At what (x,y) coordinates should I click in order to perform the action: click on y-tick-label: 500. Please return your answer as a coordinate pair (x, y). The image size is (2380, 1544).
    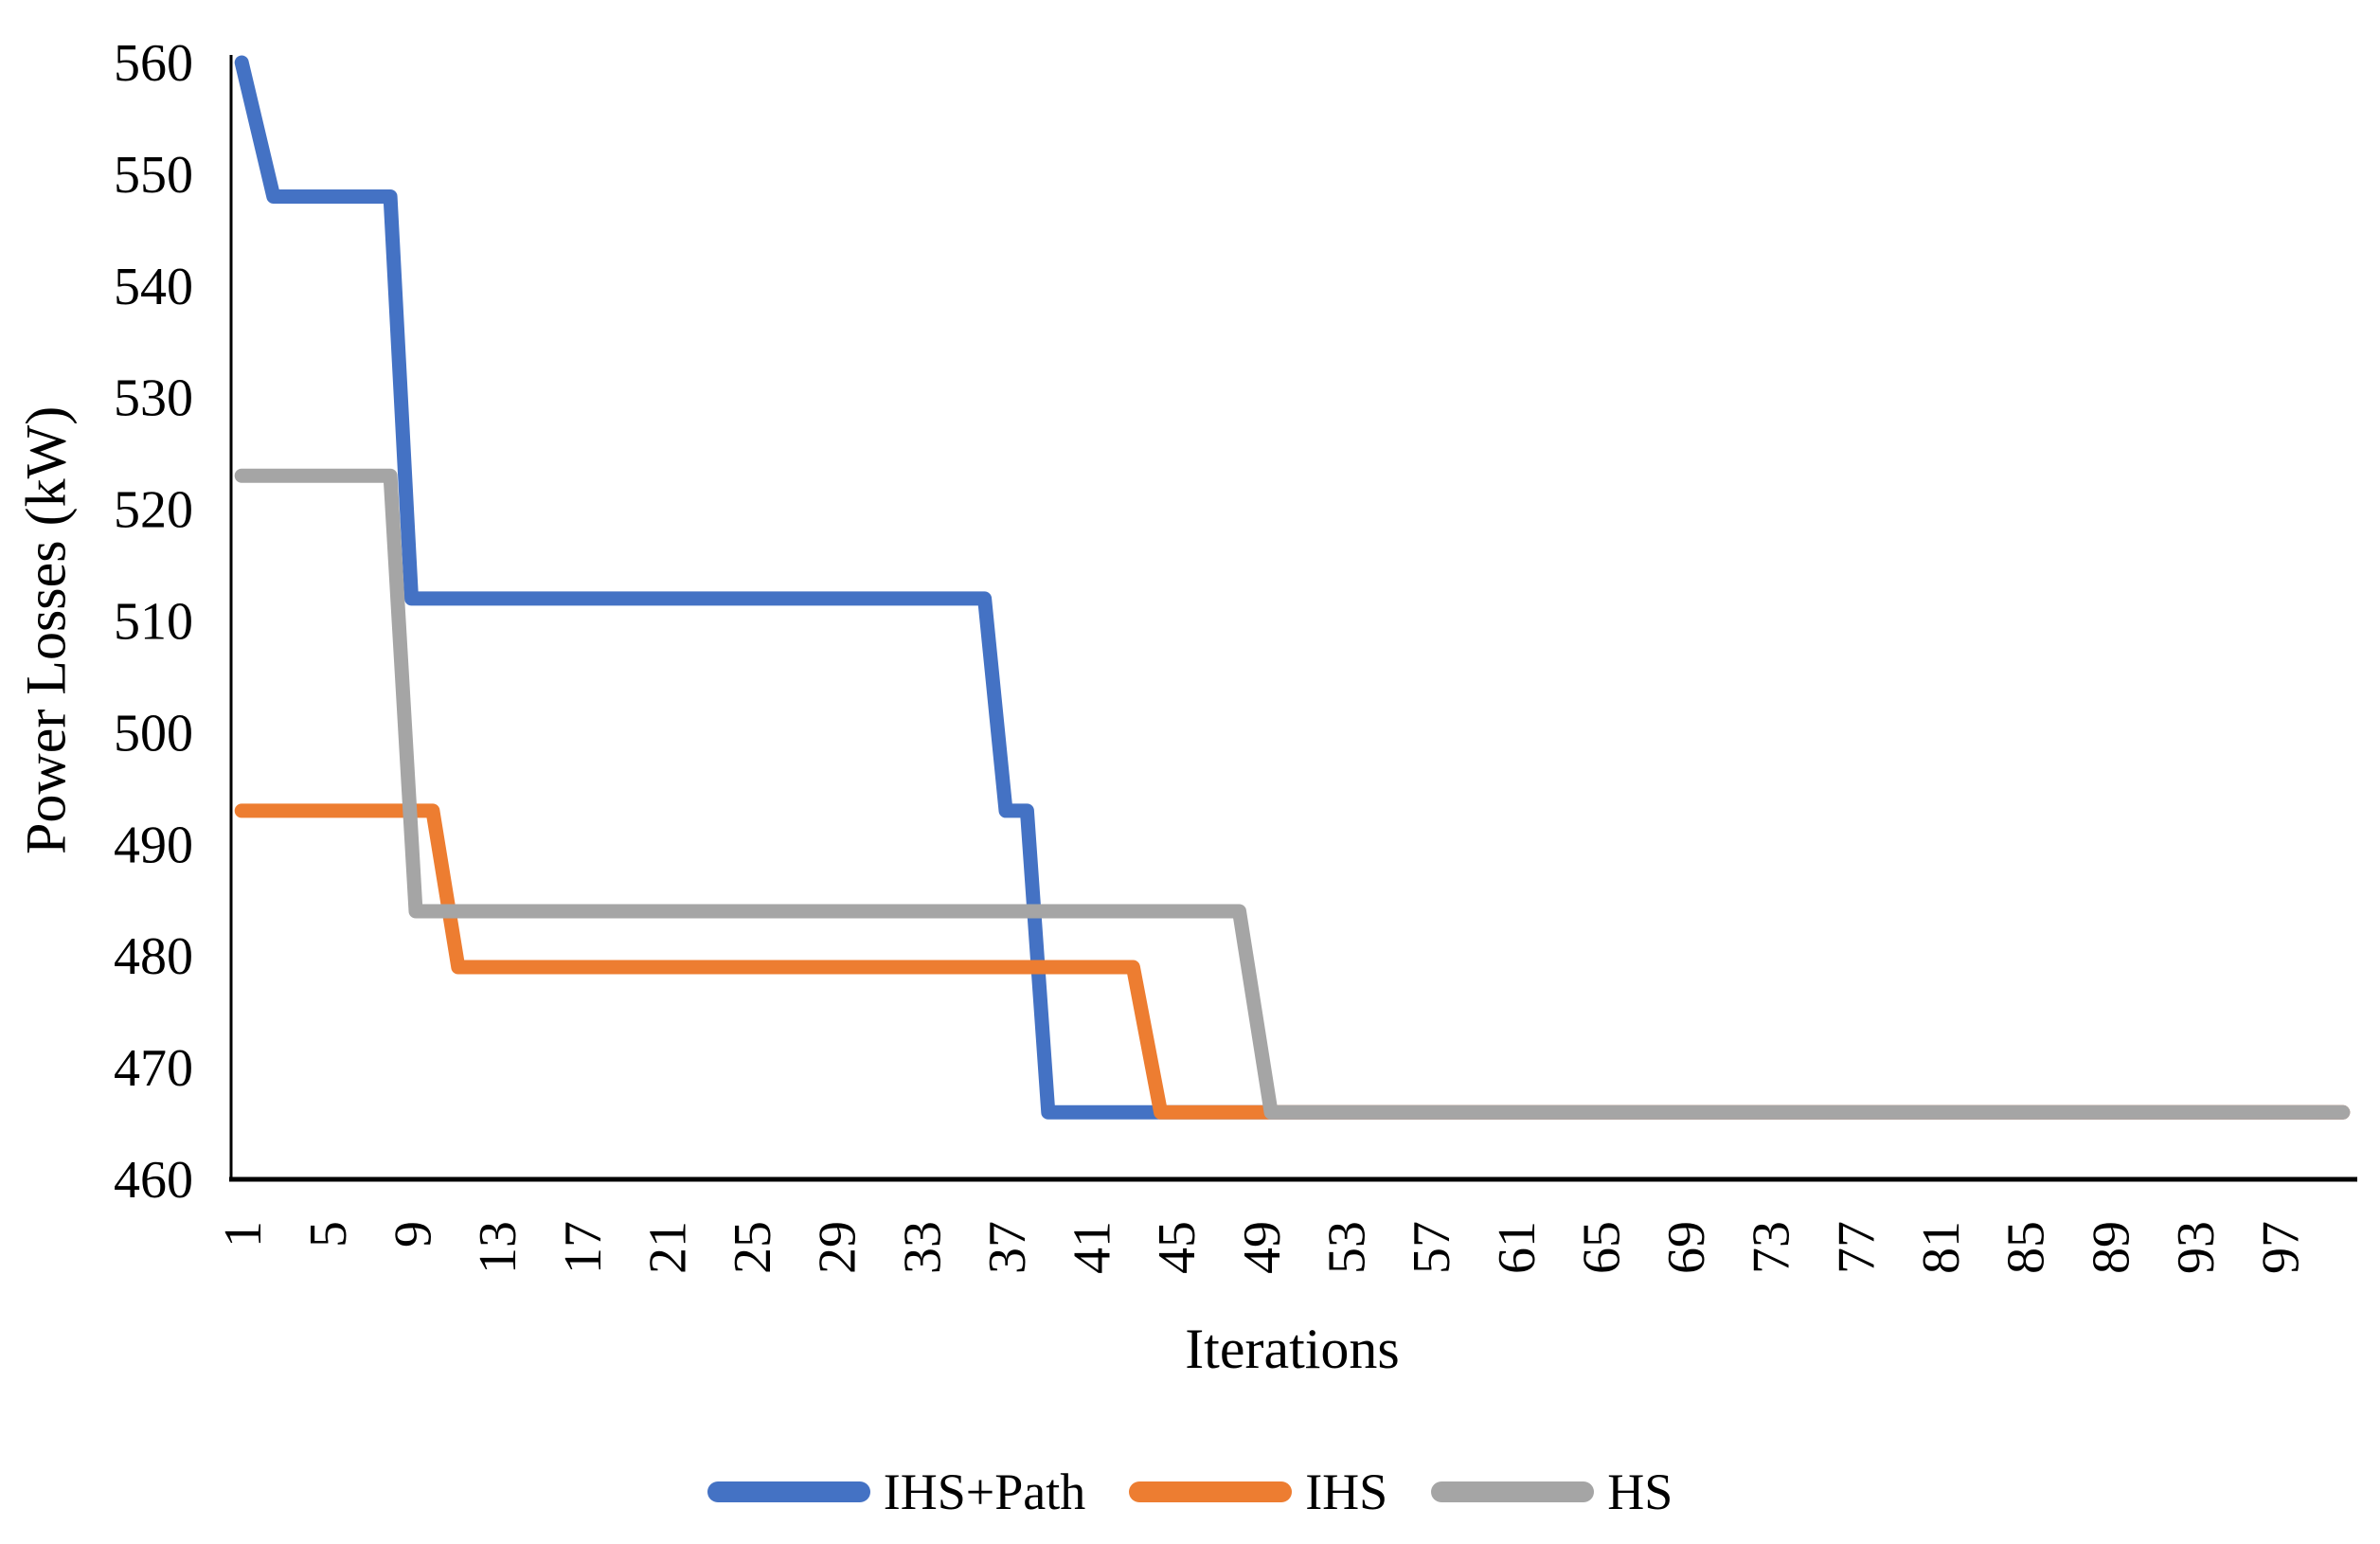
    Looking at the image, I should click on (154, 733).